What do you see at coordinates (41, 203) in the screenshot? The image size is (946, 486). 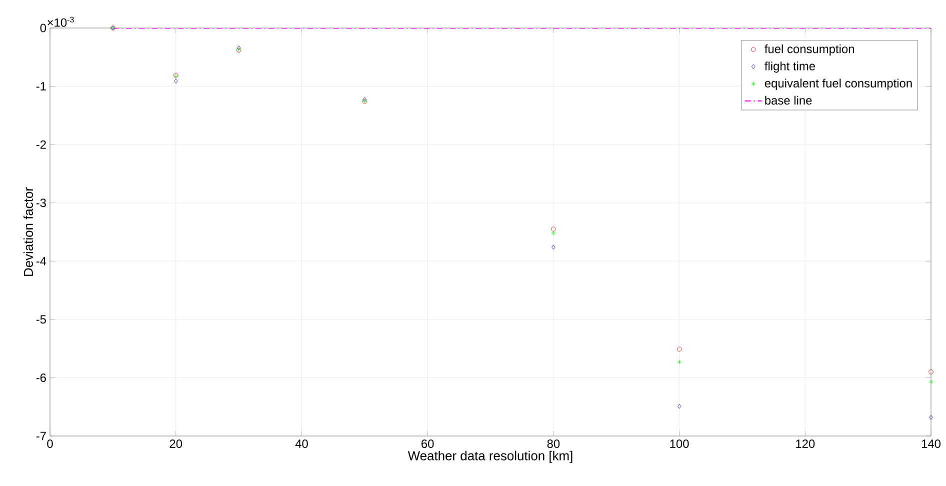 I see `y-tick-label: -3` at bounding box center [41, 203].